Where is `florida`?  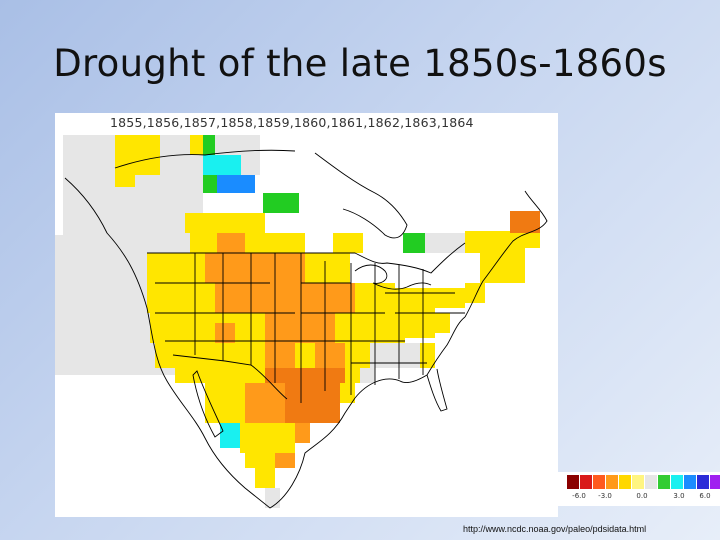
florida is located at coordinates (437, 390).